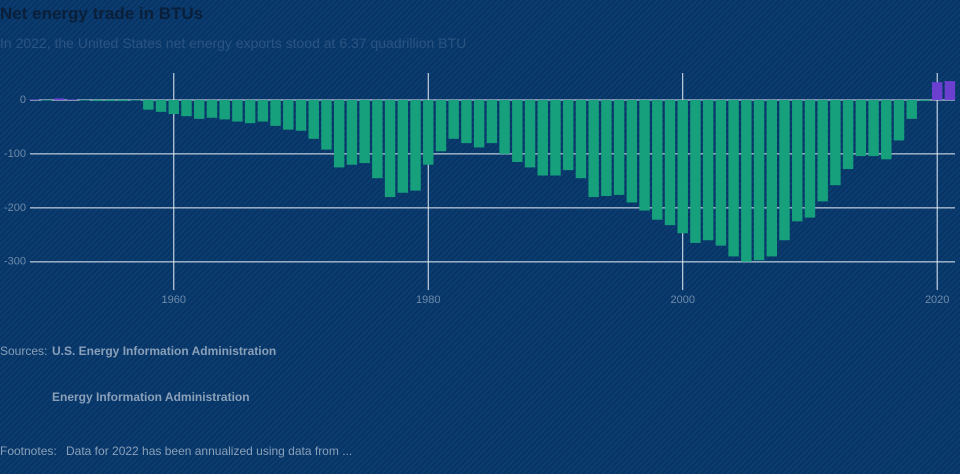 Image resolution: width=960 pixels, height=474 pixels. Describe the element at coordinates (23, 100) in the screenshot. I see `y-tick-label: 0` at that location.